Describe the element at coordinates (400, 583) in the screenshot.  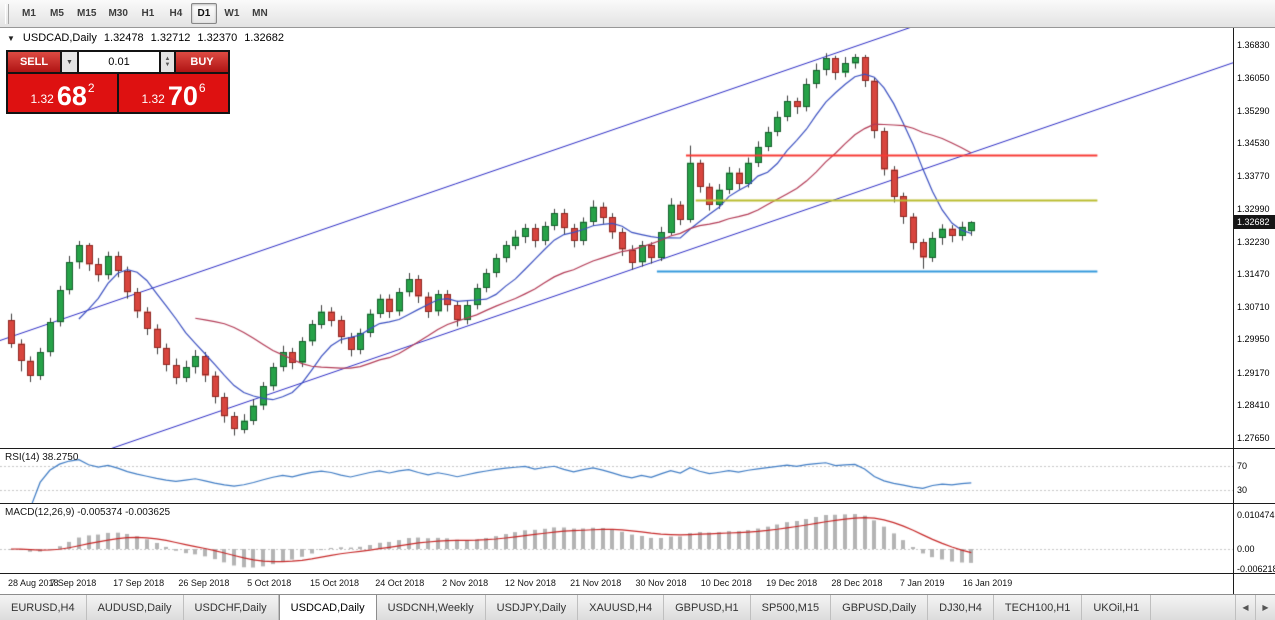
I see `date-axis-label: 24 Oct 2018` at that location.